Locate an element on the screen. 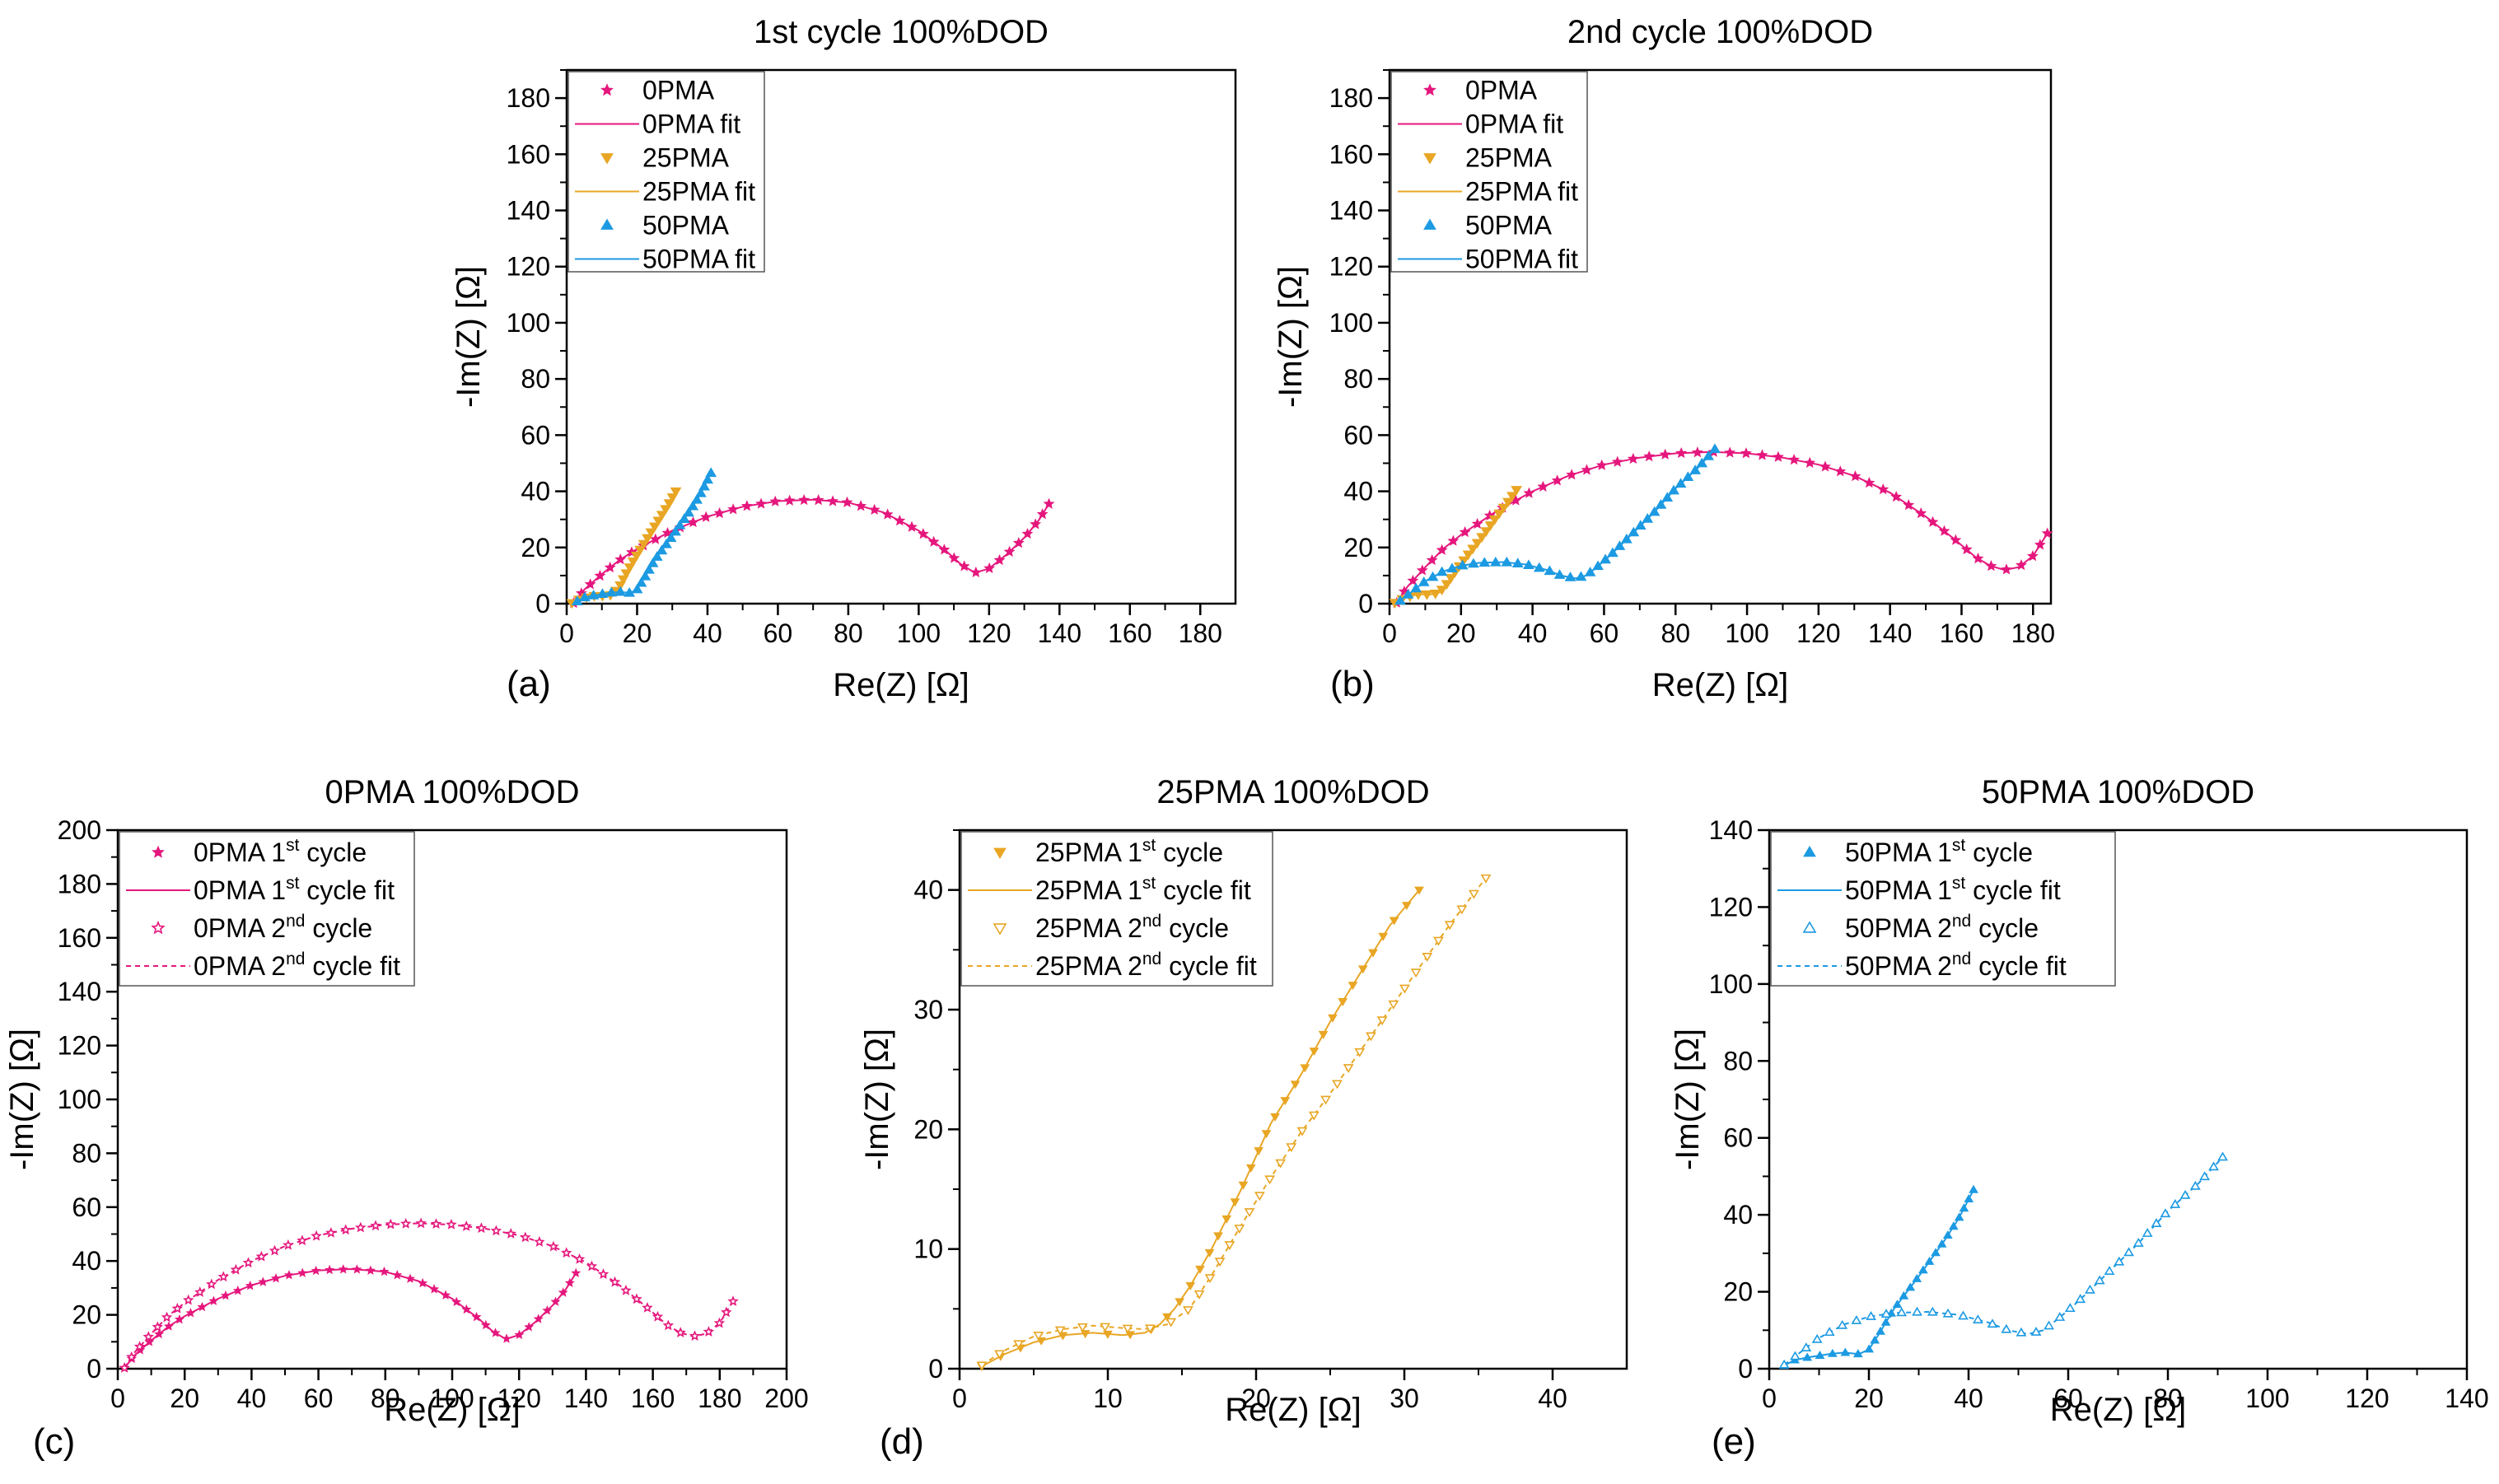 The width and height of the screenshot is (2499, 1484). x-tick-label: 60 is located at coordinates (2068, 1398).